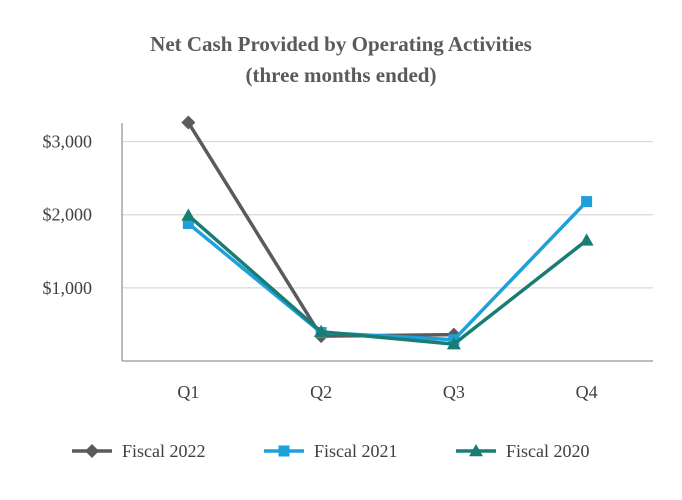  What do you see at coordinates (341, 75) in the screenshot?
I see `chart-subtitle: (three months ended)` at bounding box center [341, 75].